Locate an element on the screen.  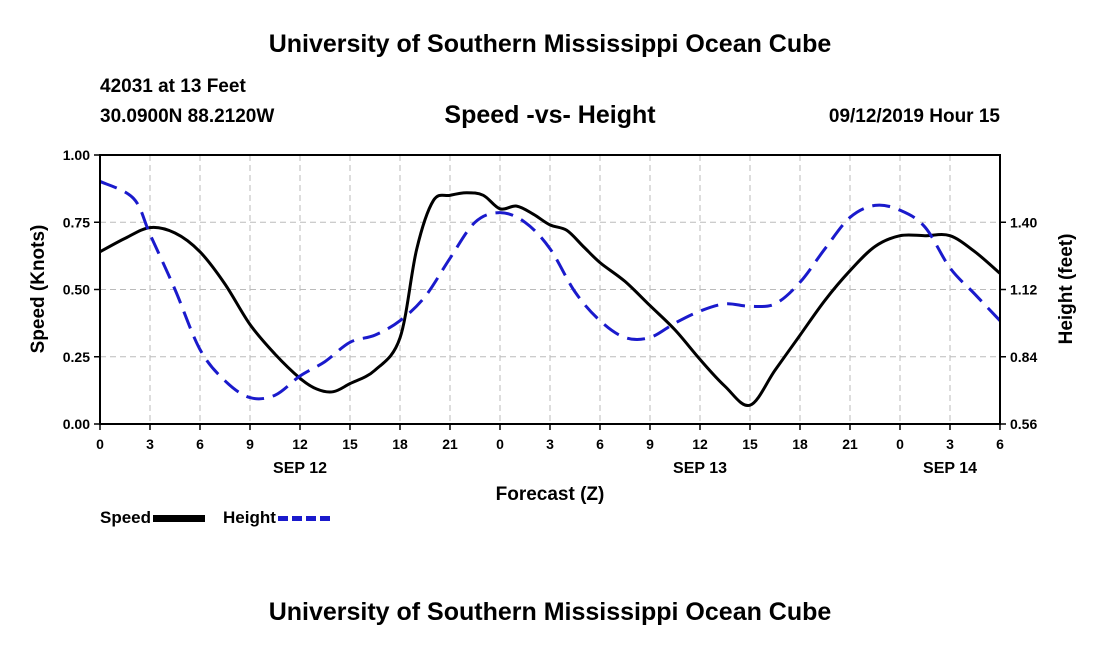
y-axis-label-speed: Speed (Knots) is located at coordinates (38, 289).